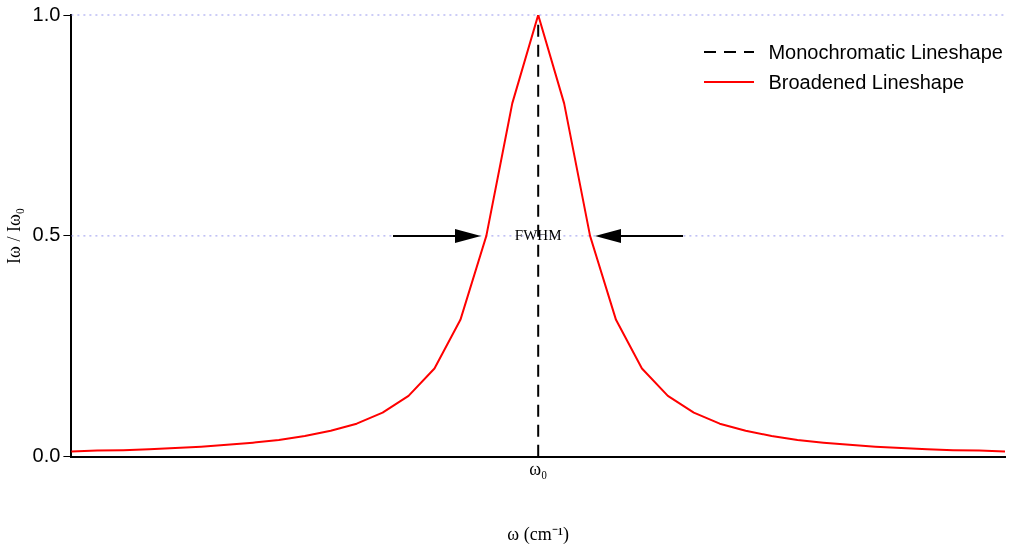 This screenshot has height=550, width=1010. What do you see at coordinates (46, 234) in the screenshot?
I see `y-tick-label: 0.5` at bounding box center [46, 234].